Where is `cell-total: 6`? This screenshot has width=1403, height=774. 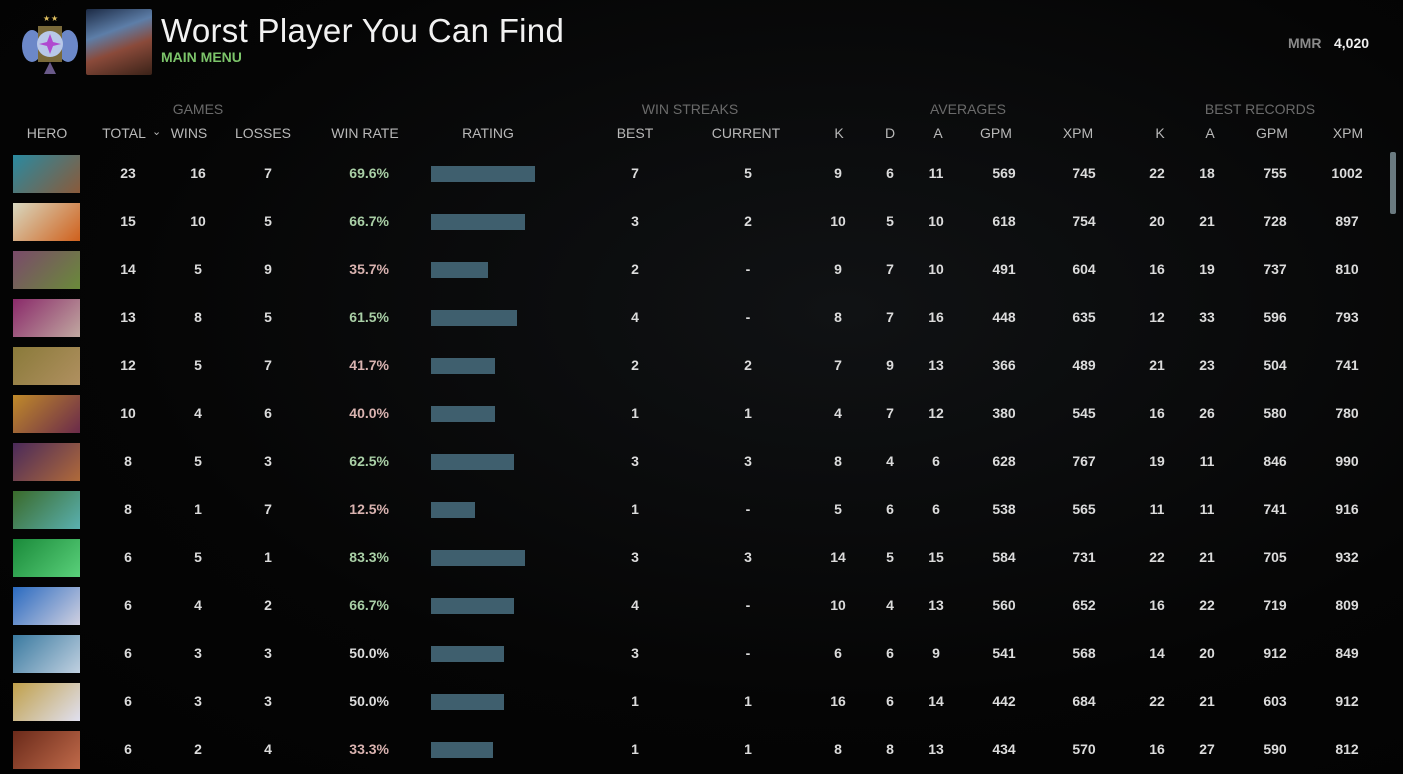
cell-total: 6 is located at coordinates (128, 605).